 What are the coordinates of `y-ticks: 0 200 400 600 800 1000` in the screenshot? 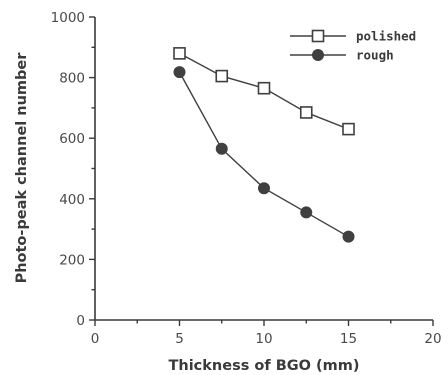 It's located at (73, 169).